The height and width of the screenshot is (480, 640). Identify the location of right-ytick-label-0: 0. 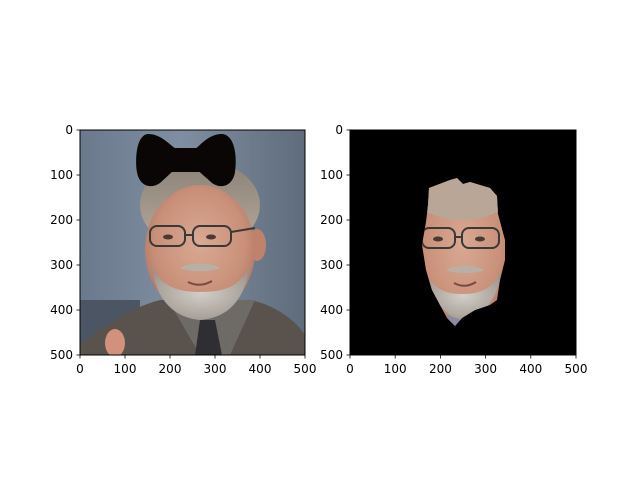
(339, 130).